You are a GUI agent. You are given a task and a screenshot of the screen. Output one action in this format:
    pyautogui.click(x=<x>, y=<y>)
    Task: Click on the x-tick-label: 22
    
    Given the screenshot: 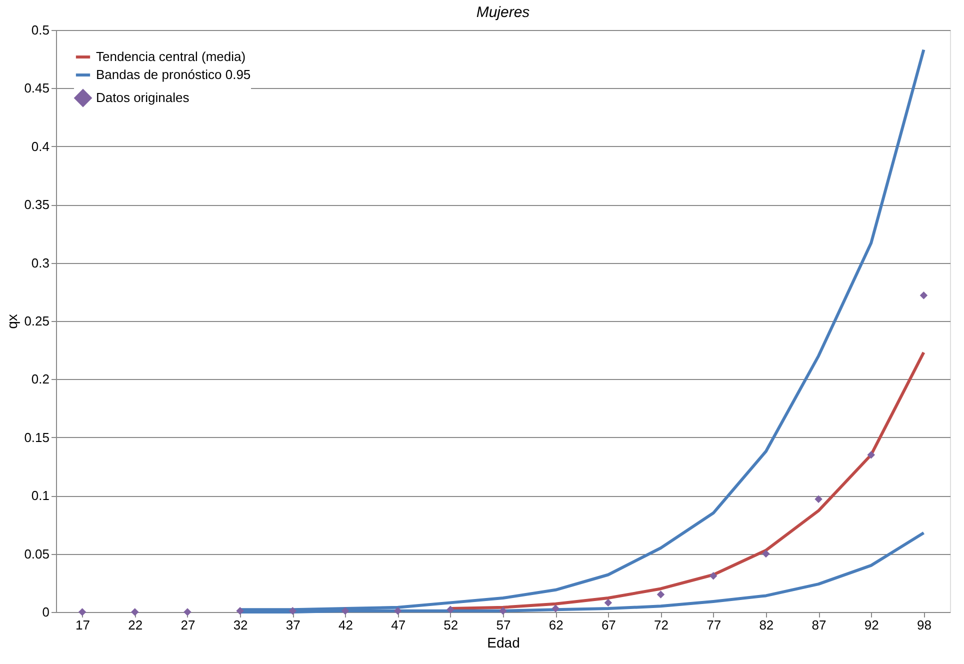 What is the action you would take?
    pyautogui.click(x=135, y=625)
    